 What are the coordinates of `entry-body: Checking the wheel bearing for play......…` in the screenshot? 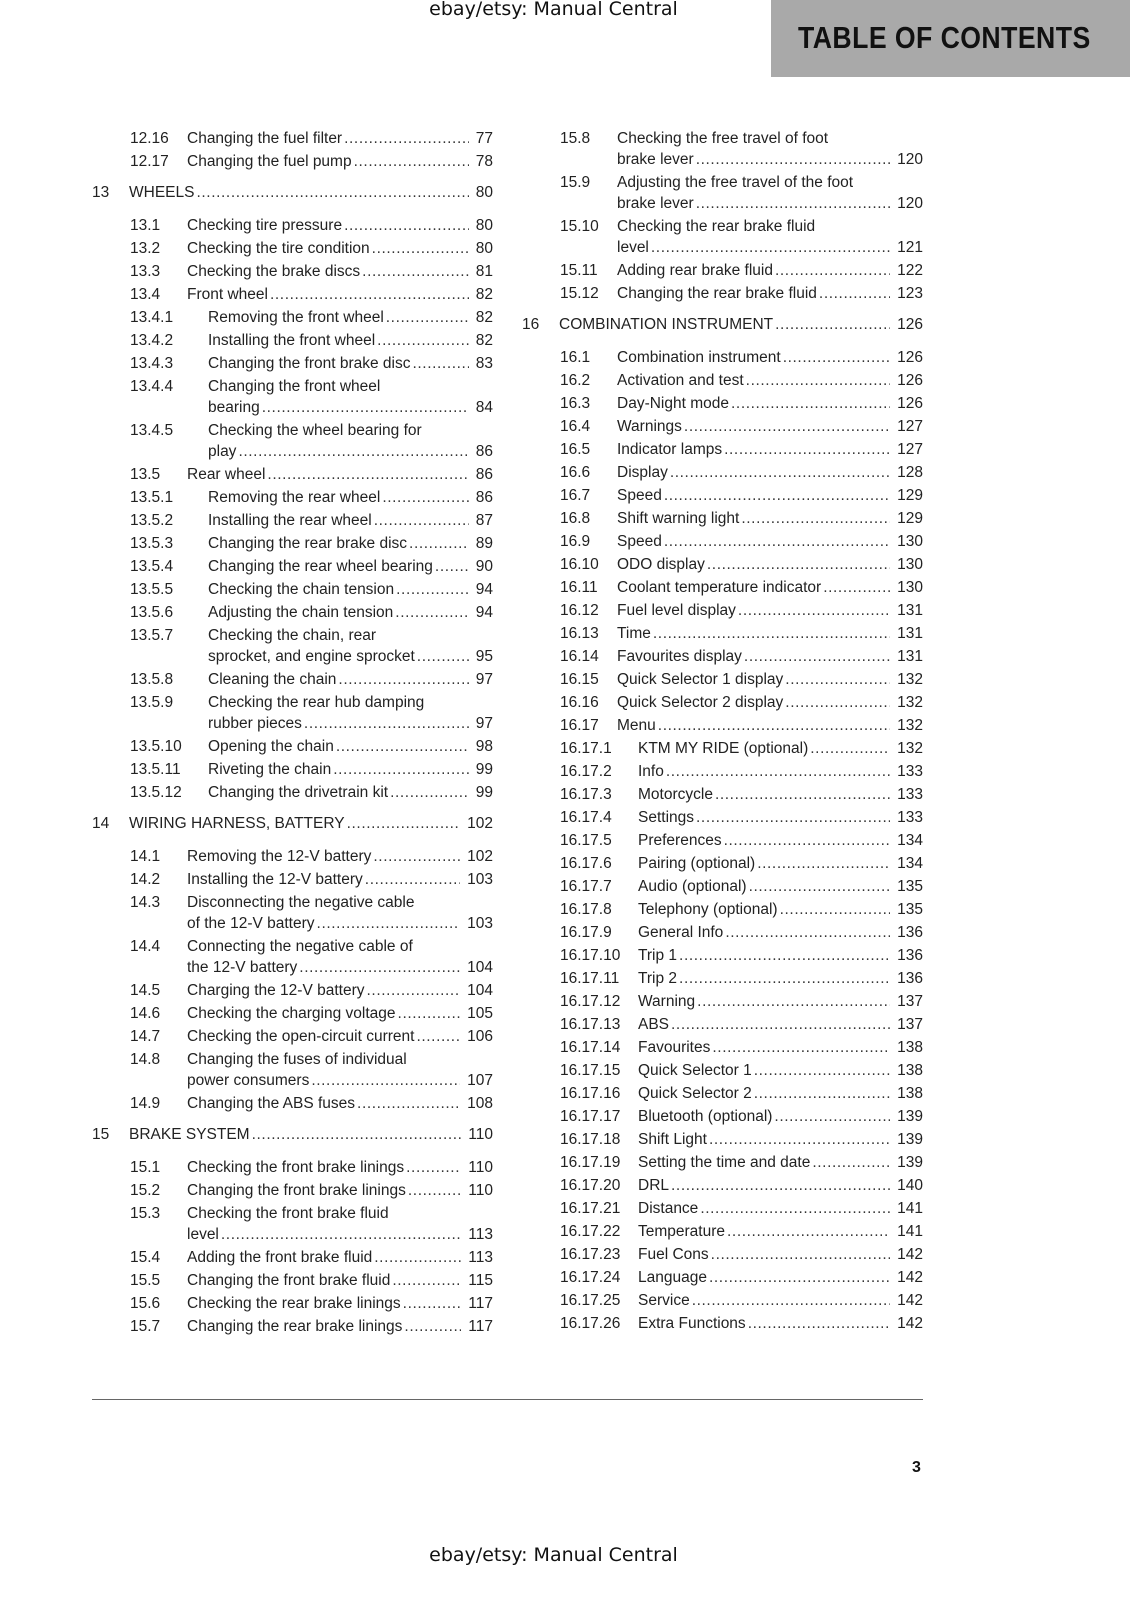 It's located at (292, 441).